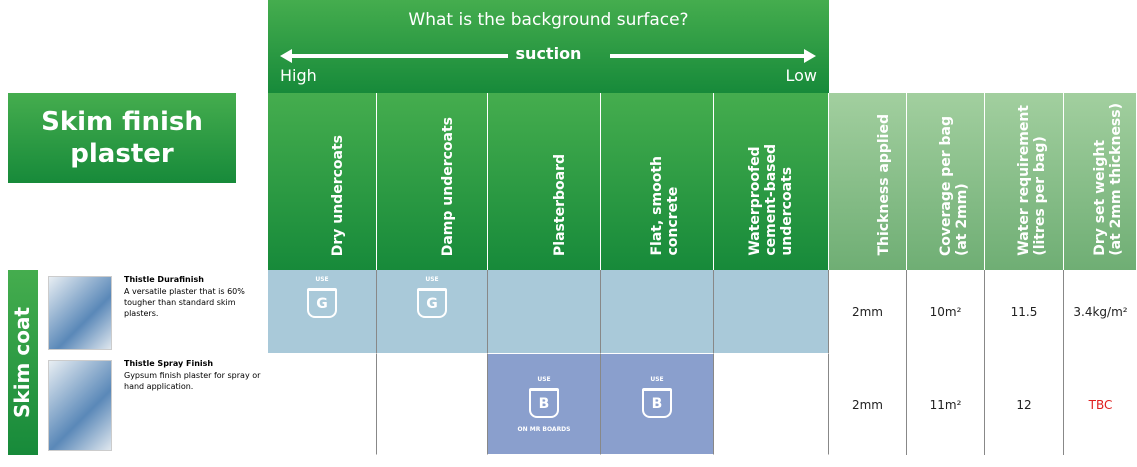 The height and width of the screenshot is (467, 1137). Describe the element at coordinates (1100, 404) in the screenshot. I see `value-cell: TBC` at that location.